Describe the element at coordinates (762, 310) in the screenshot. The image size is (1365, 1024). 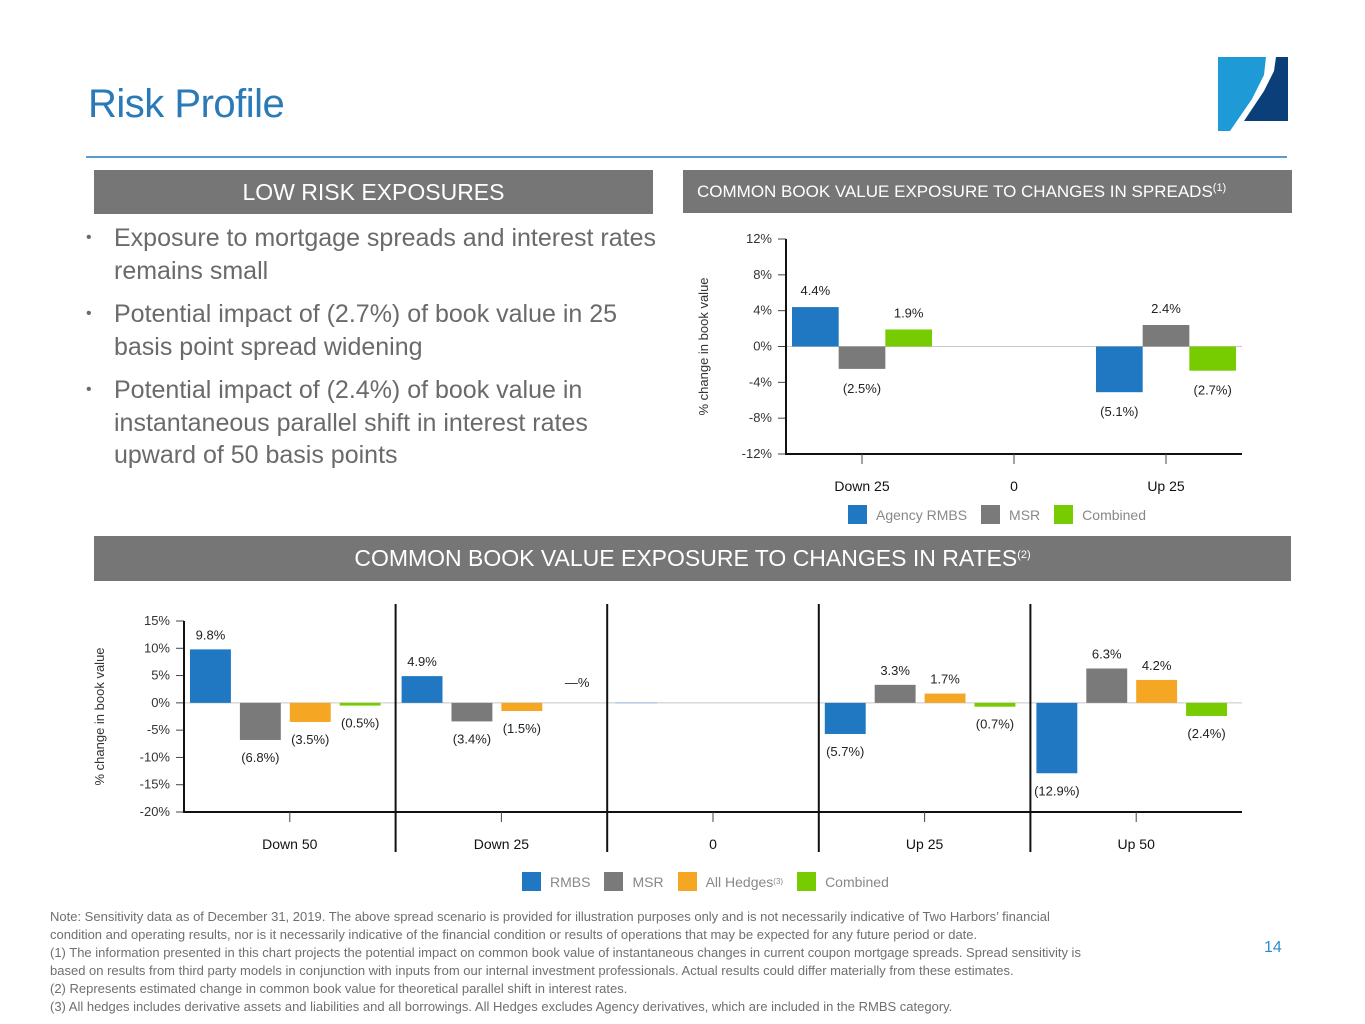
I see `y-tick-label: 4%` at that location.